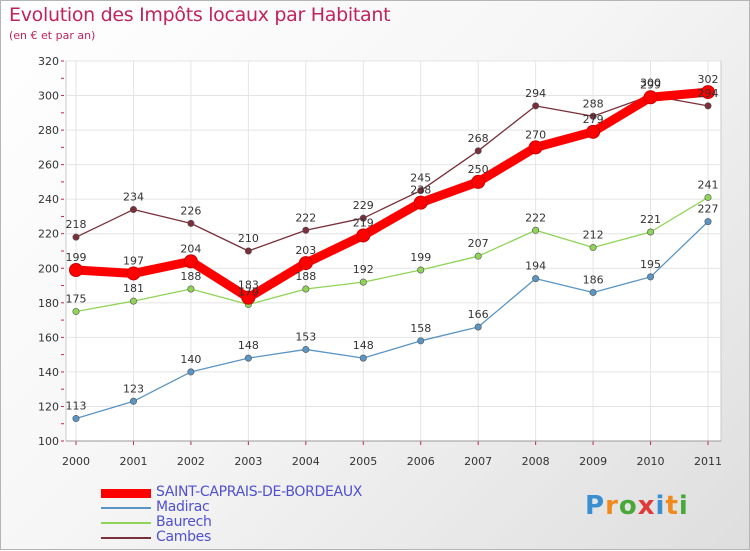 Image resolution: width=750 pixels, height=551 pixels. I want to click on data-label: 241, so click(708, 184).